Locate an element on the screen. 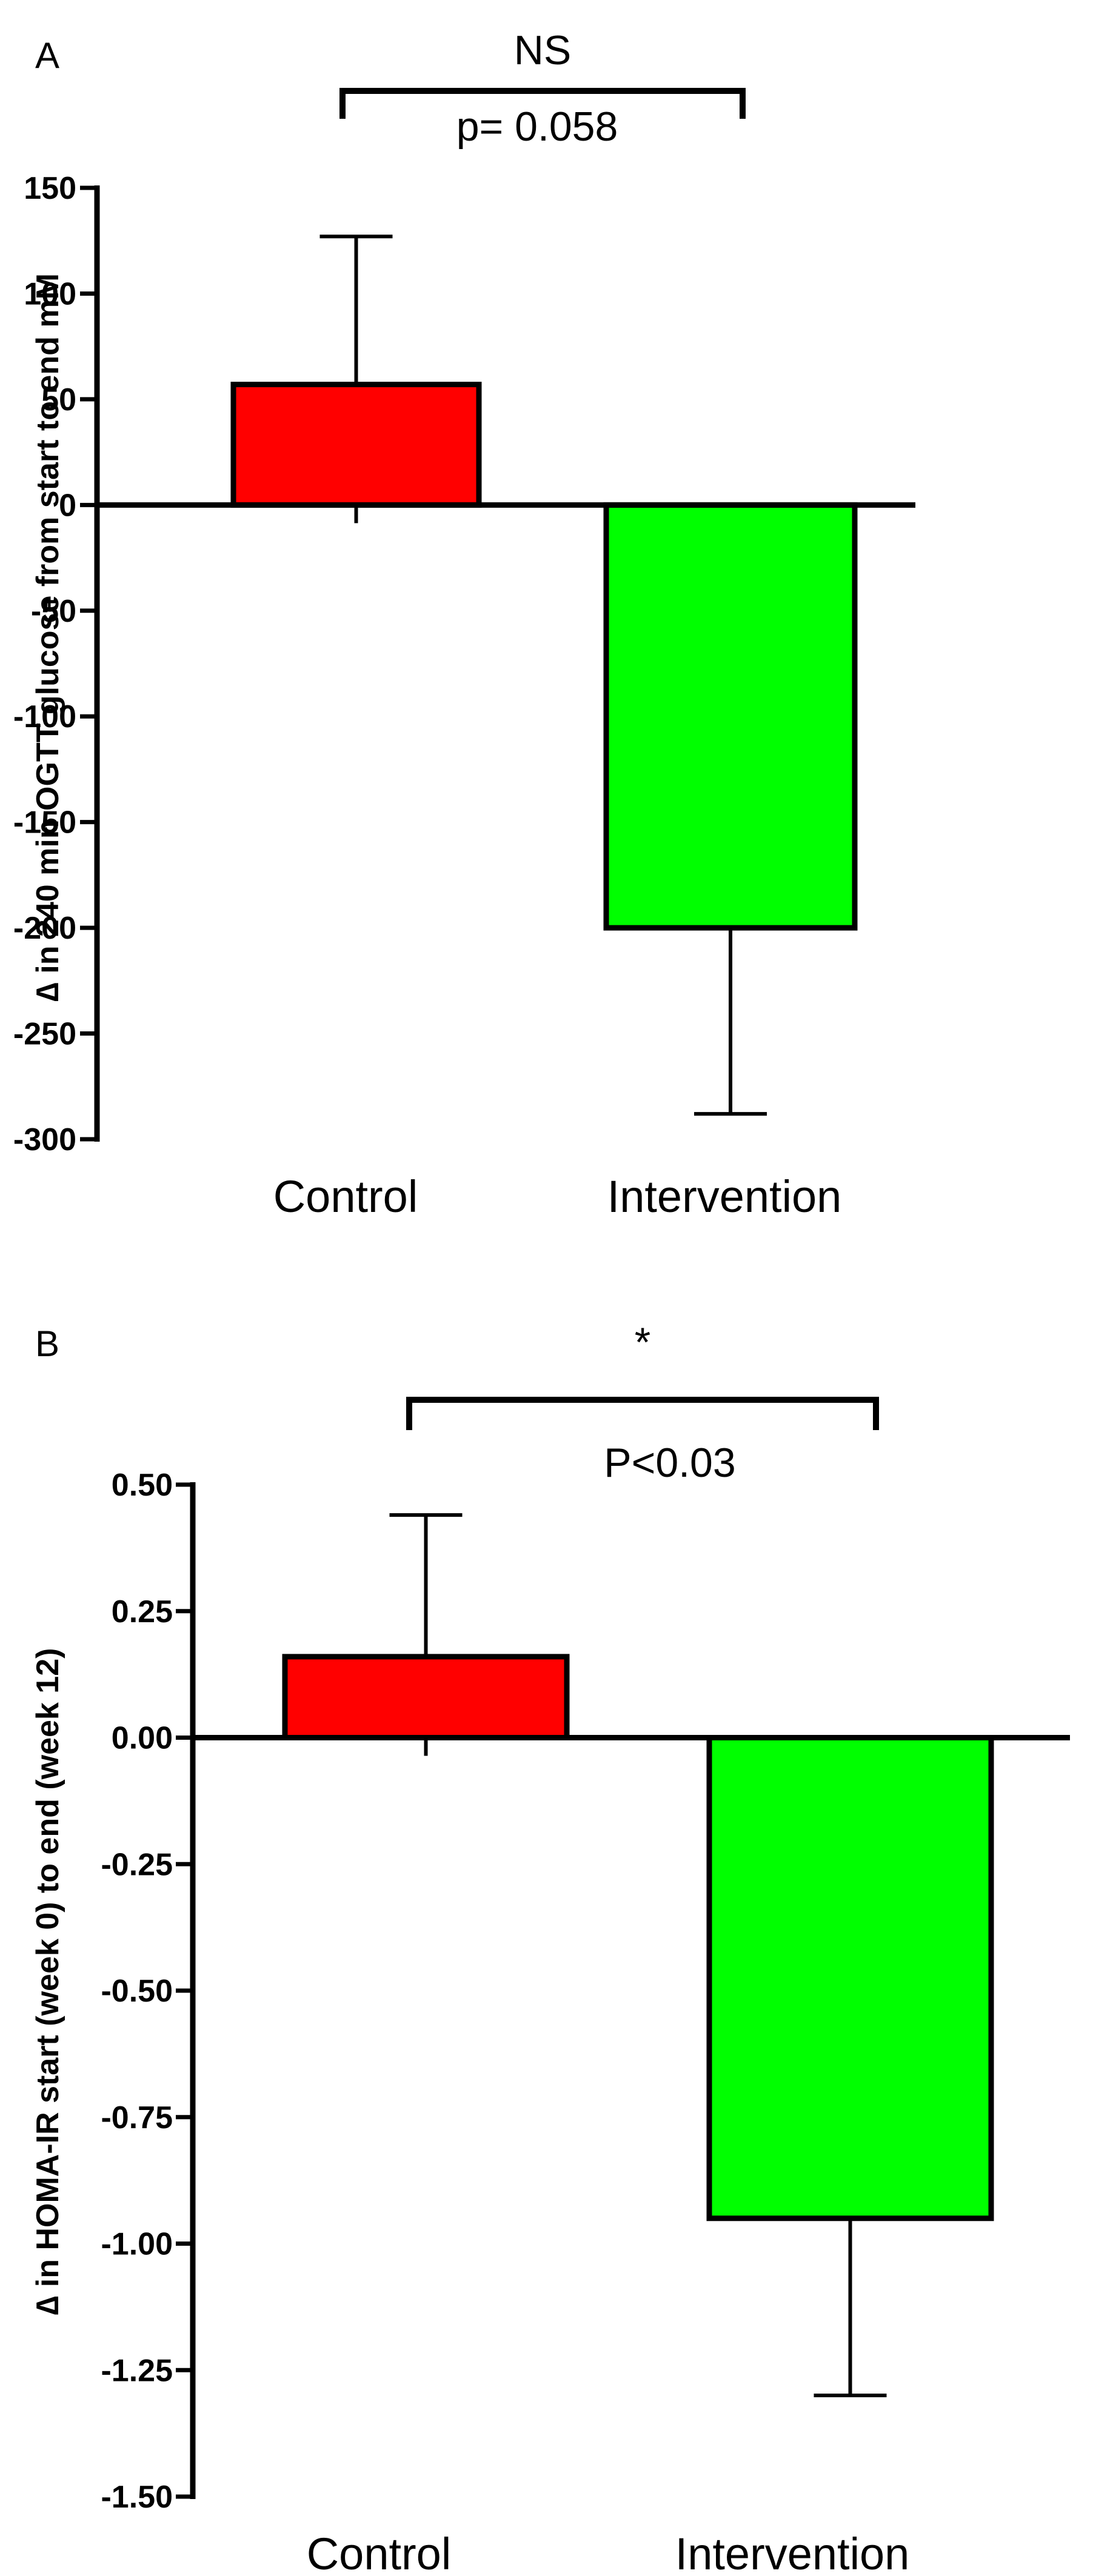 The width and height of the screenshot is (1093, 2576). panel-a-significance-bracket is located at coordinates (542, 103).